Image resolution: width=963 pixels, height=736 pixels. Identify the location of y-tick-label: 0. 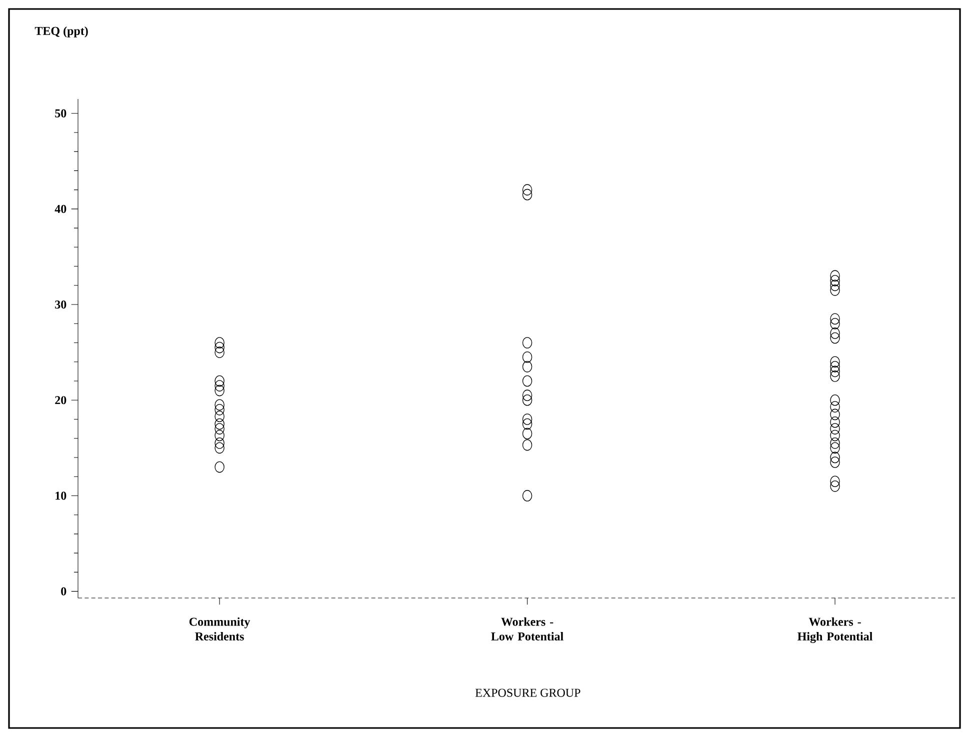
(63, 591).